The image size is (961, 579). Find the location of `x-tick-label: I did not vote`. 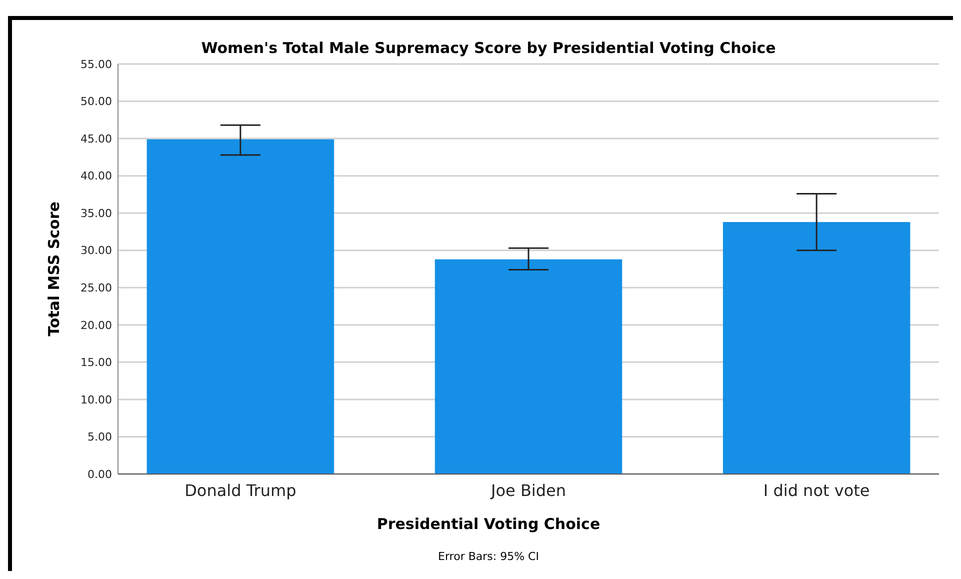

x-tick-label: I did not vote is located at coordinates (816, 490).